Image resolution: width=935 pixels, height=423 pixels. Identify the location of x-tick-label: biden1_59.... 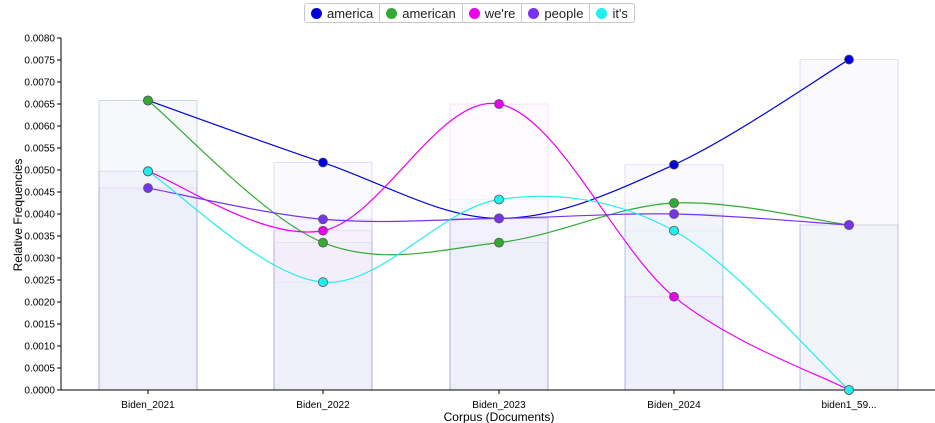
(848, 405).